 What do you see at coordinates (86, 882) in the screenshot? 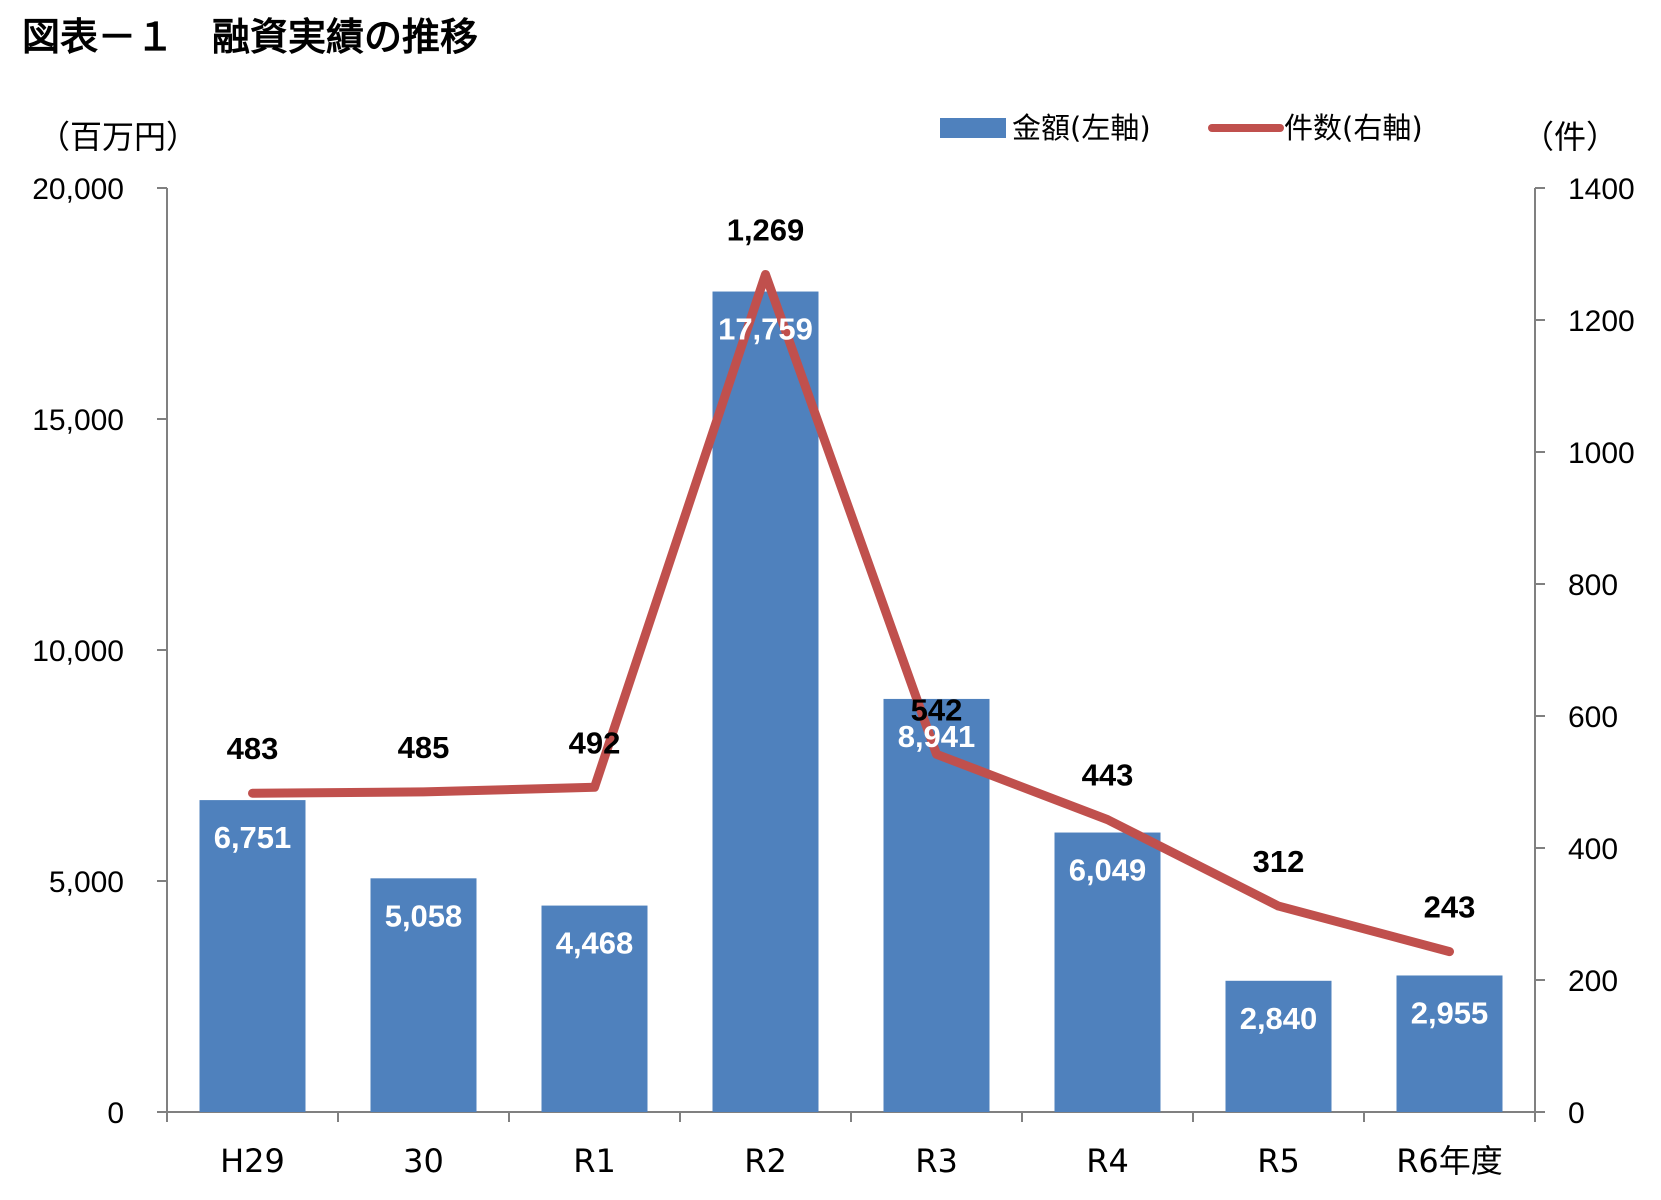
I see `left-tick-label: 5,000` at bounding box center [86, 882].